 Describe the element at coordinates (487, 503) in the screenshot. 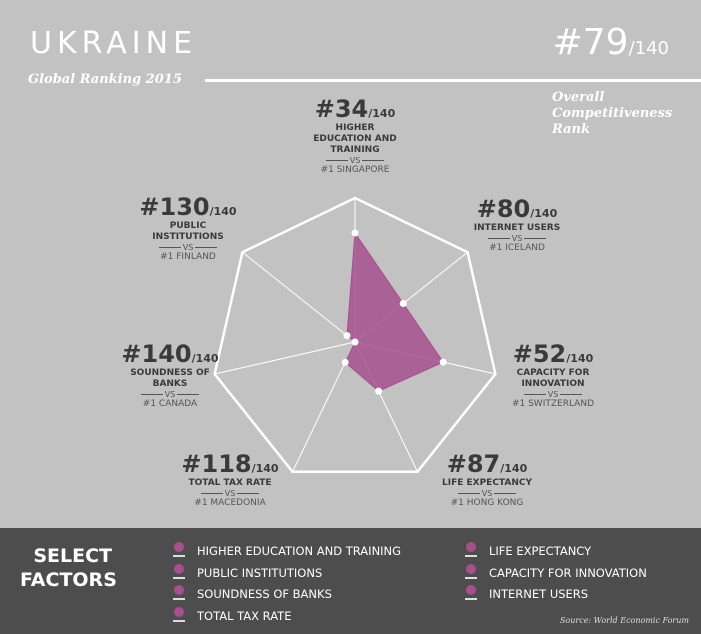

I see `leader-country: #1 HONG KONG` at that location.